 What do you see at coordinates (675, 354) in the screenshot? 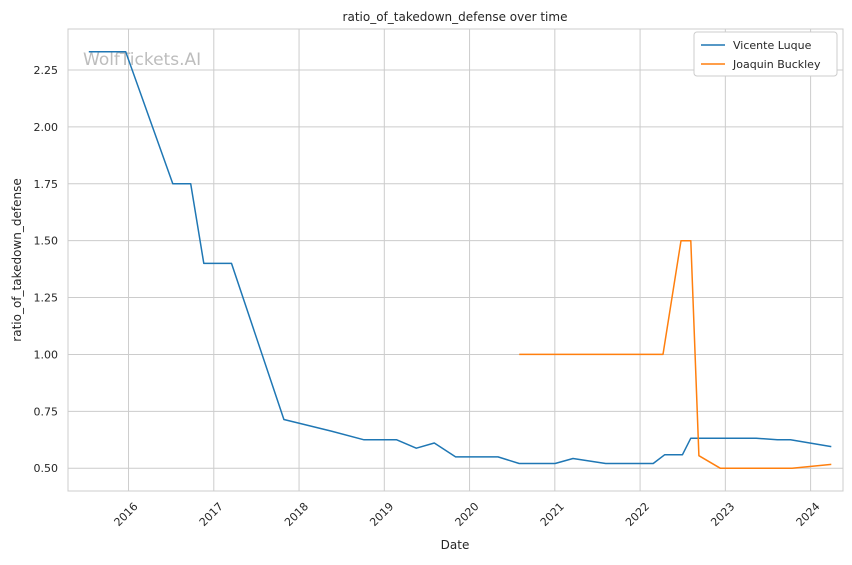
I see `series-line-joaquin-buckley` at bounding box center [675, 354].